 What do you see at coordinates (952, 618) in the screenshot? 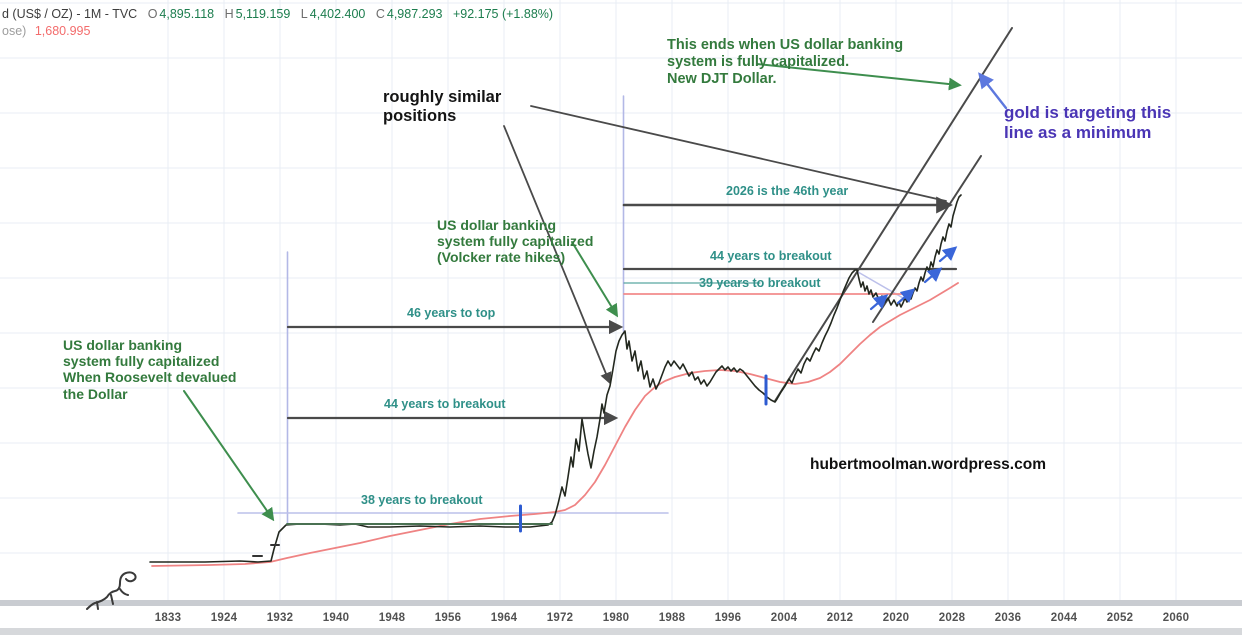
I see `x-label-2028: 2028` at bounding box center [952, 618].